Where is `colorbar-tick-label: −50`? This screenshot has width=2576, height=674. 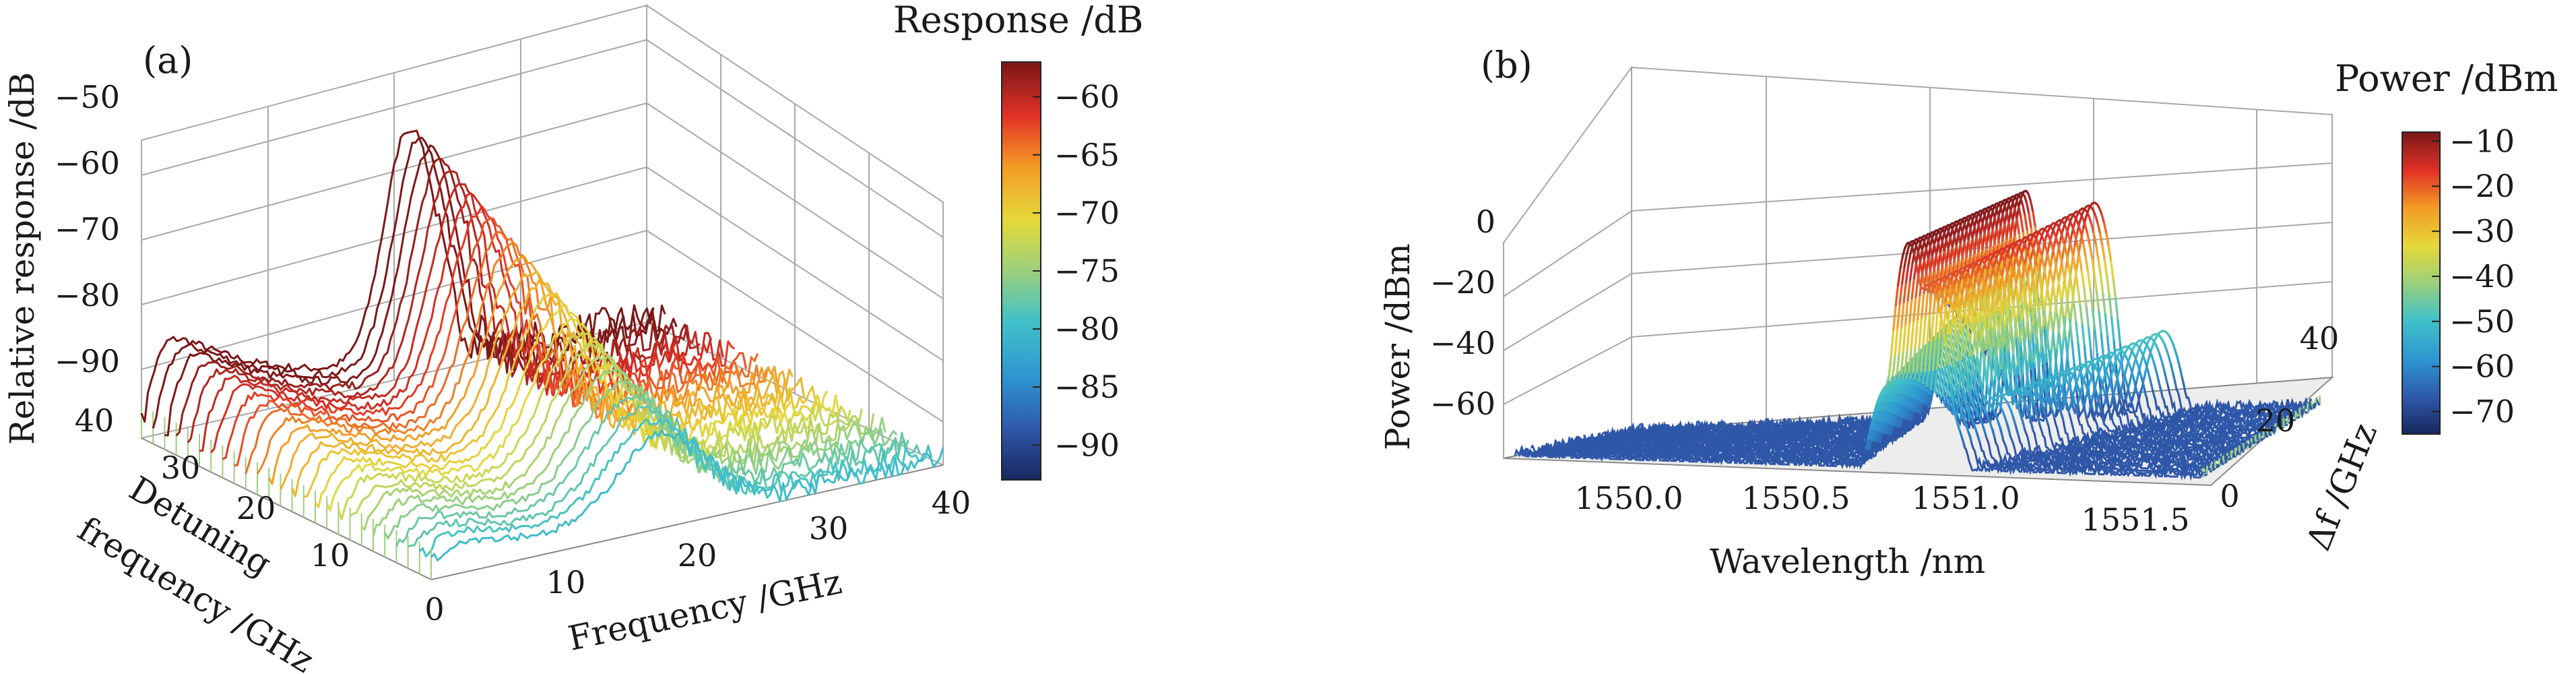 colorbar-tick-label: −50 is located at coordinates (2482, 321).